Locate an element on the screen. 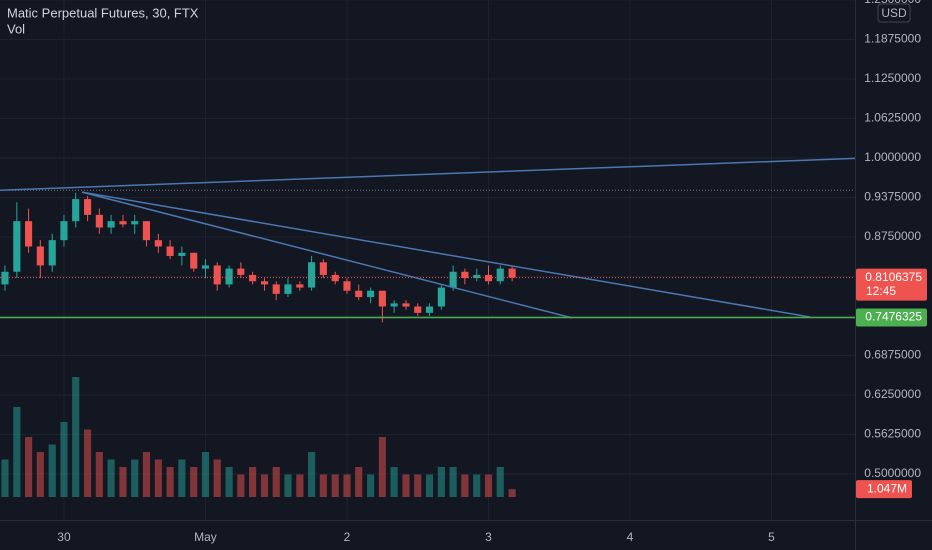 Image resolution: width=932 pixels, height=550 pixels. currency-box is located at coordinates (894, 13).